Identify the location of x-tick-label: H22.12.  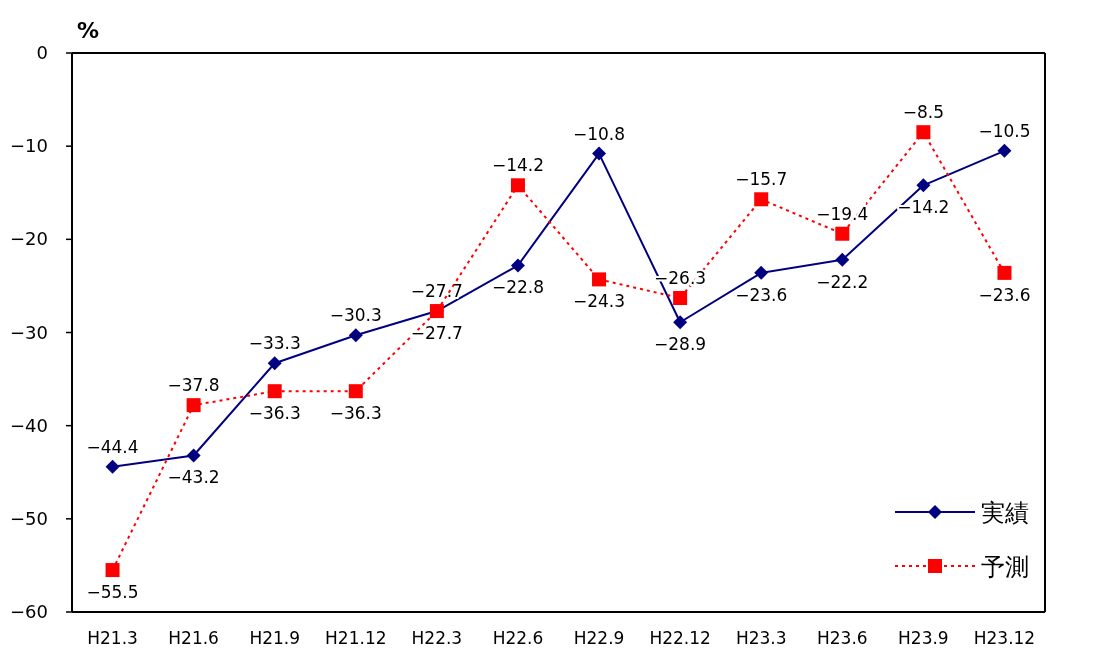
(680, 638).